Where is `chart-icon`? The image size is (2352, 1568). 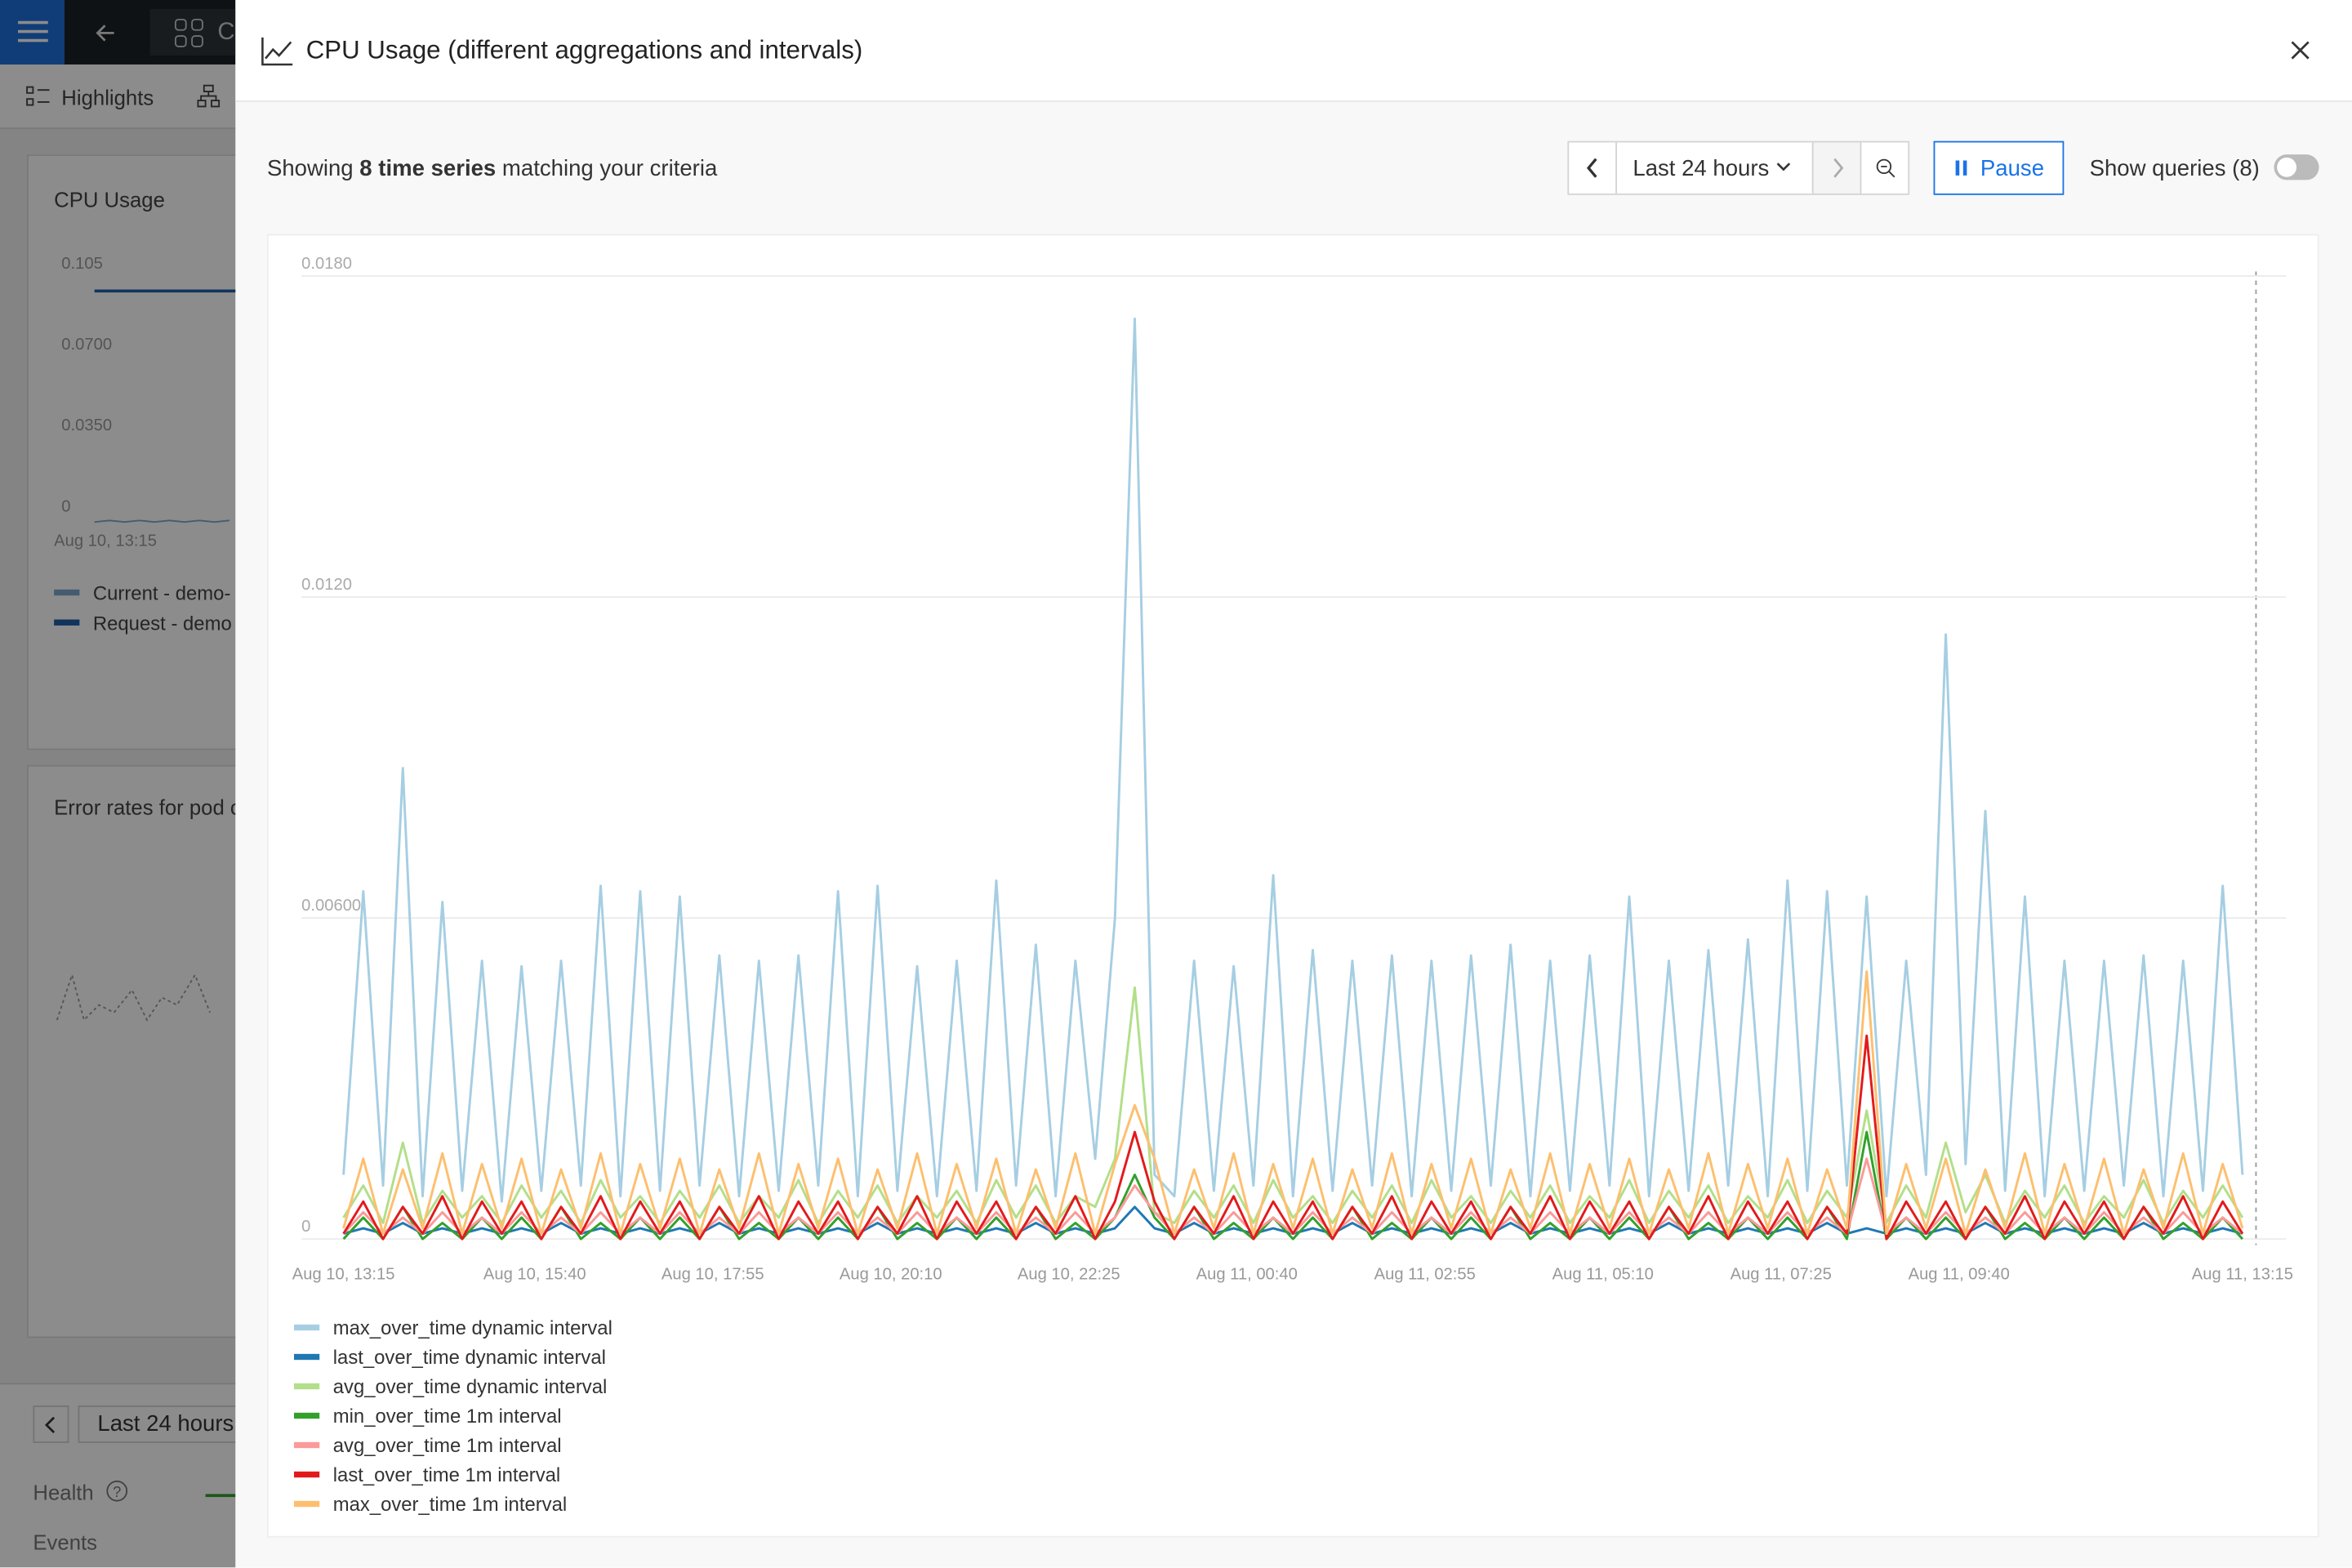
chart-icon is located at coordinates (277, 51).